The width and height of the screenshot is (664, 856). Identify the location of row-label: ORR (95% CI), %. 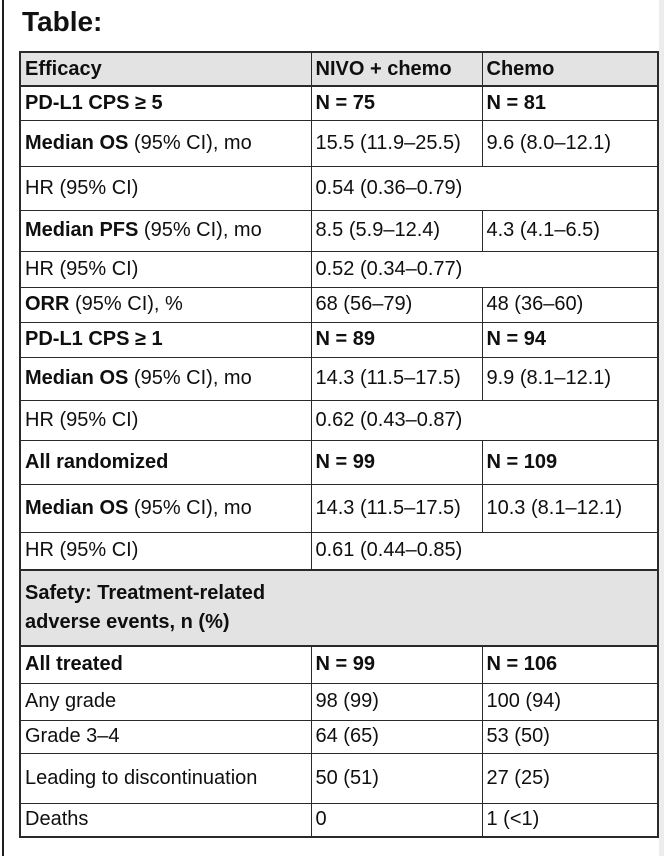
(165, 304).